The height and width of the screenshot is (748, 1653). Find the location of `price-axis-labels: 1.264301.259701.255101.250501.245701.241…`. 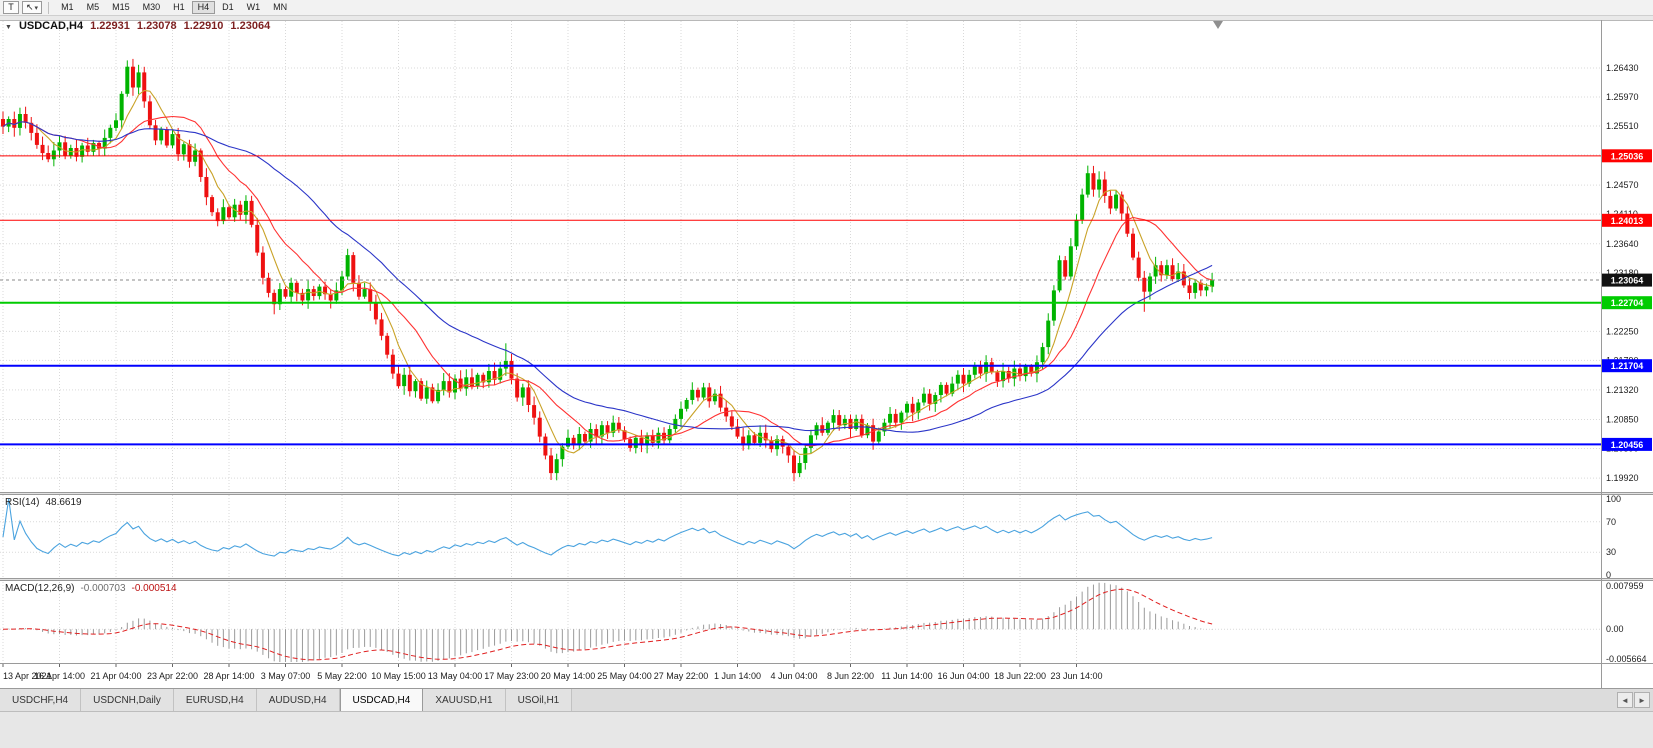

price-axis-labels: 1.264301.259701.255101.250501.245701.241… is located at coordinates (1622, 273).